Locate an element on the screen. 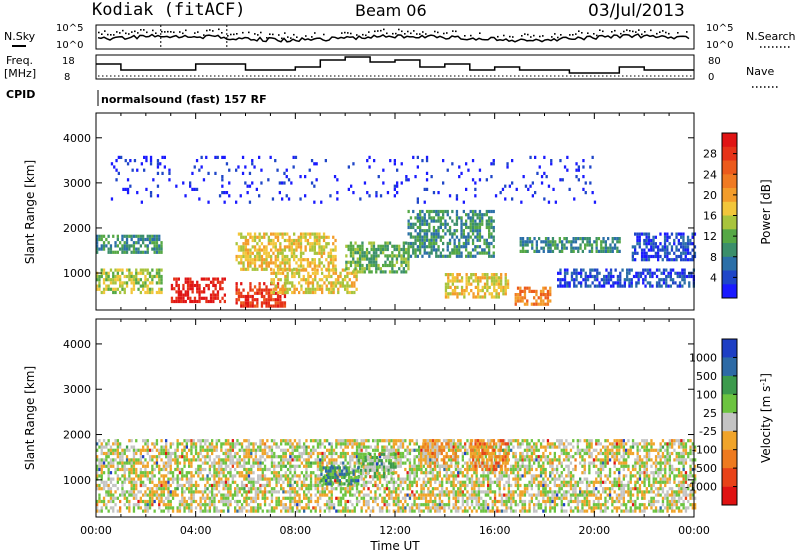 This screenshot has width=800, height=554. nsearch-point is located at coordinates (162, 31).